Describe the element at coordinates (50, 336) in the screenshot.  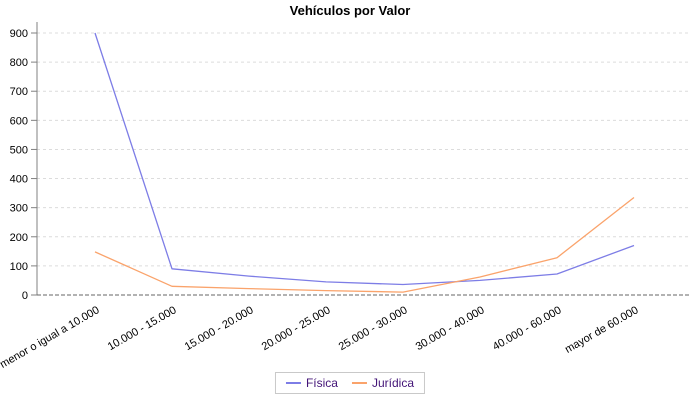
I see `x-category-label: menor o igual a 10.000` at that location.